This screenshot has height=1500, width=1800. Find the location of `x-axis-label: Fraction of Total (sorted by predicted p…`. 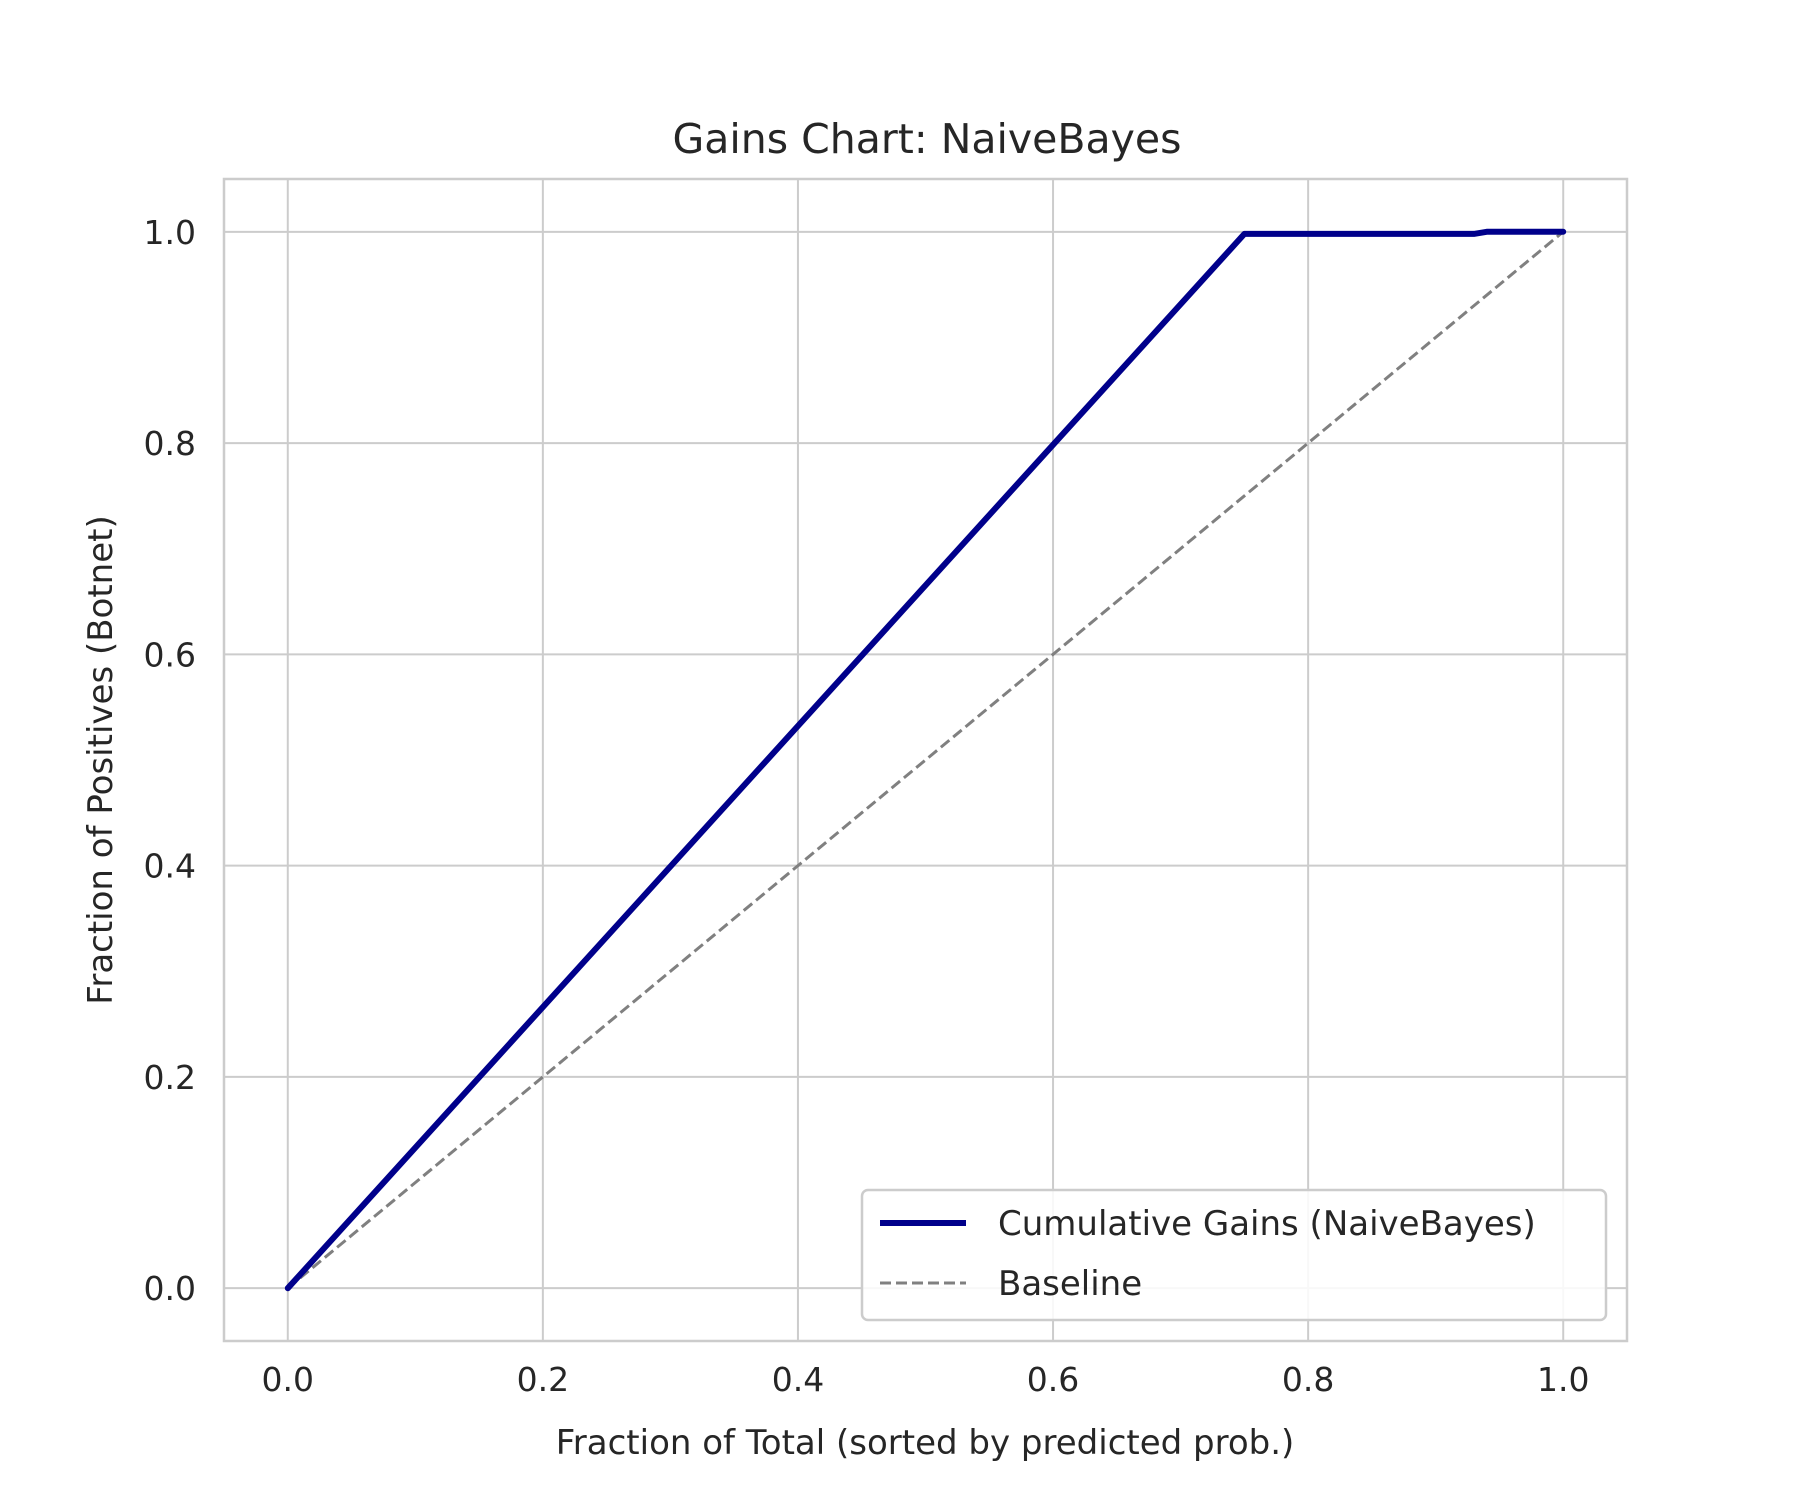

x-axis-label: Fraction of Total (sorted by predicted p… is located at coordinates (925, 1443).